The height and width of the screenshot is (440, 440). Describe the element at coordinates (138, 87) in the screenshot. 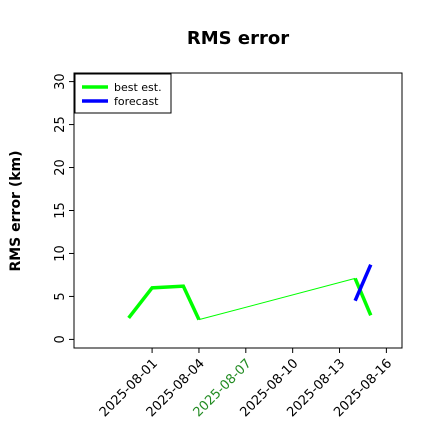

I see `legend-label-best-est: best est.` at that location.